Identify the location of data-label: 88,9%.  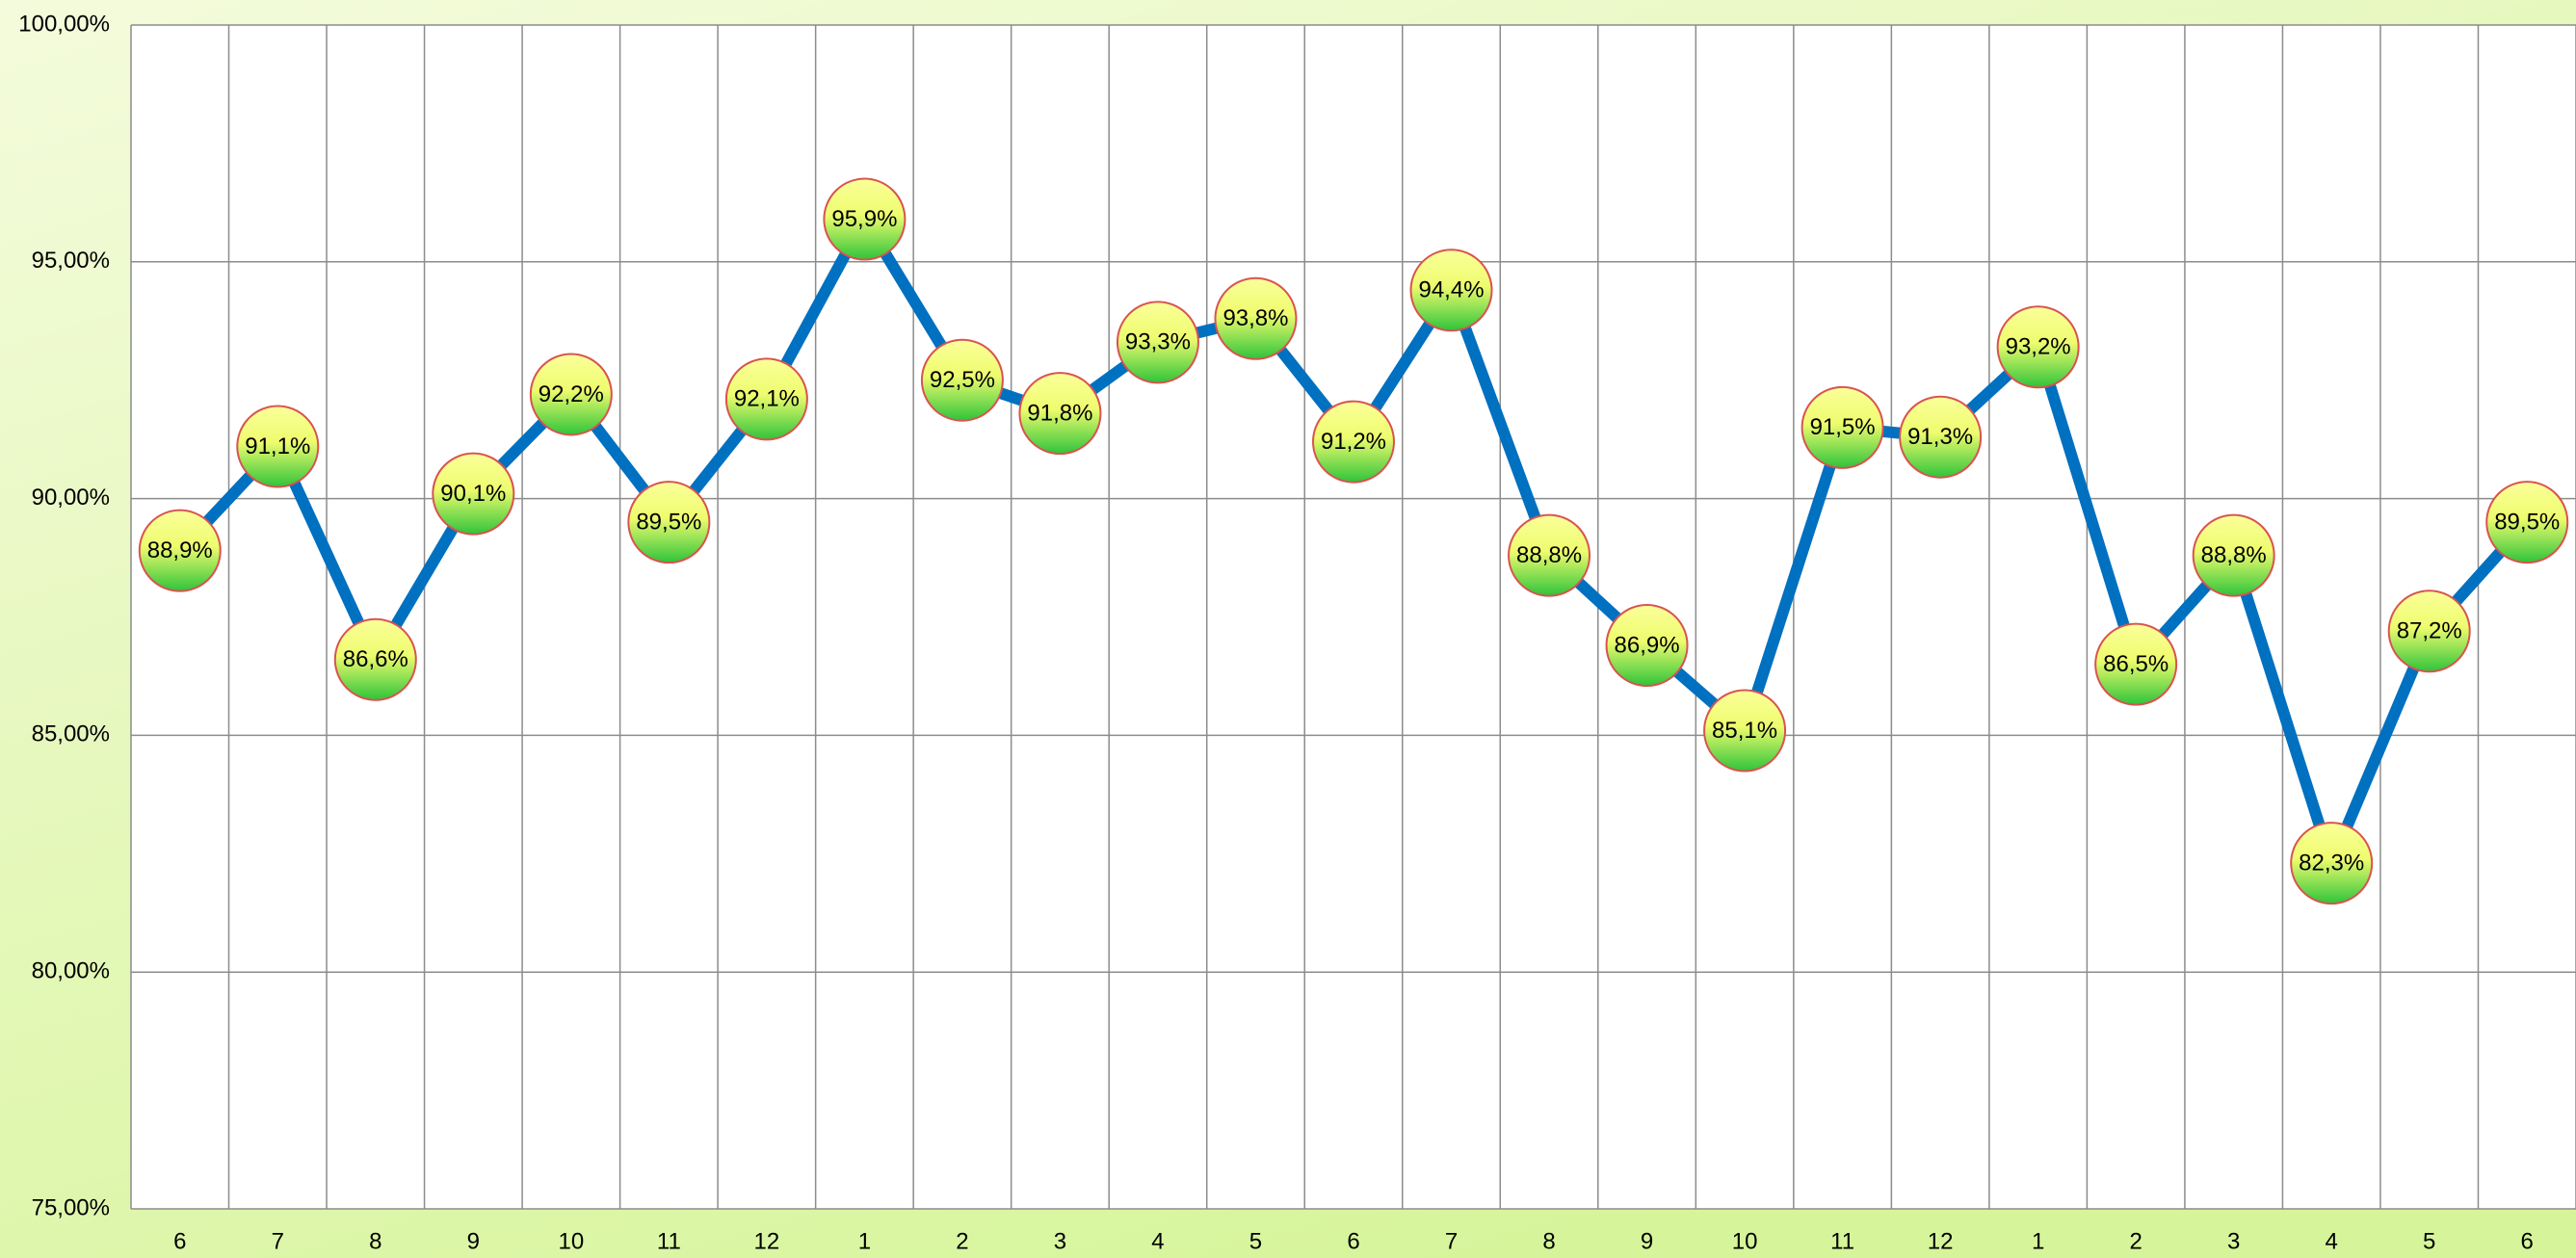
(180, 550).